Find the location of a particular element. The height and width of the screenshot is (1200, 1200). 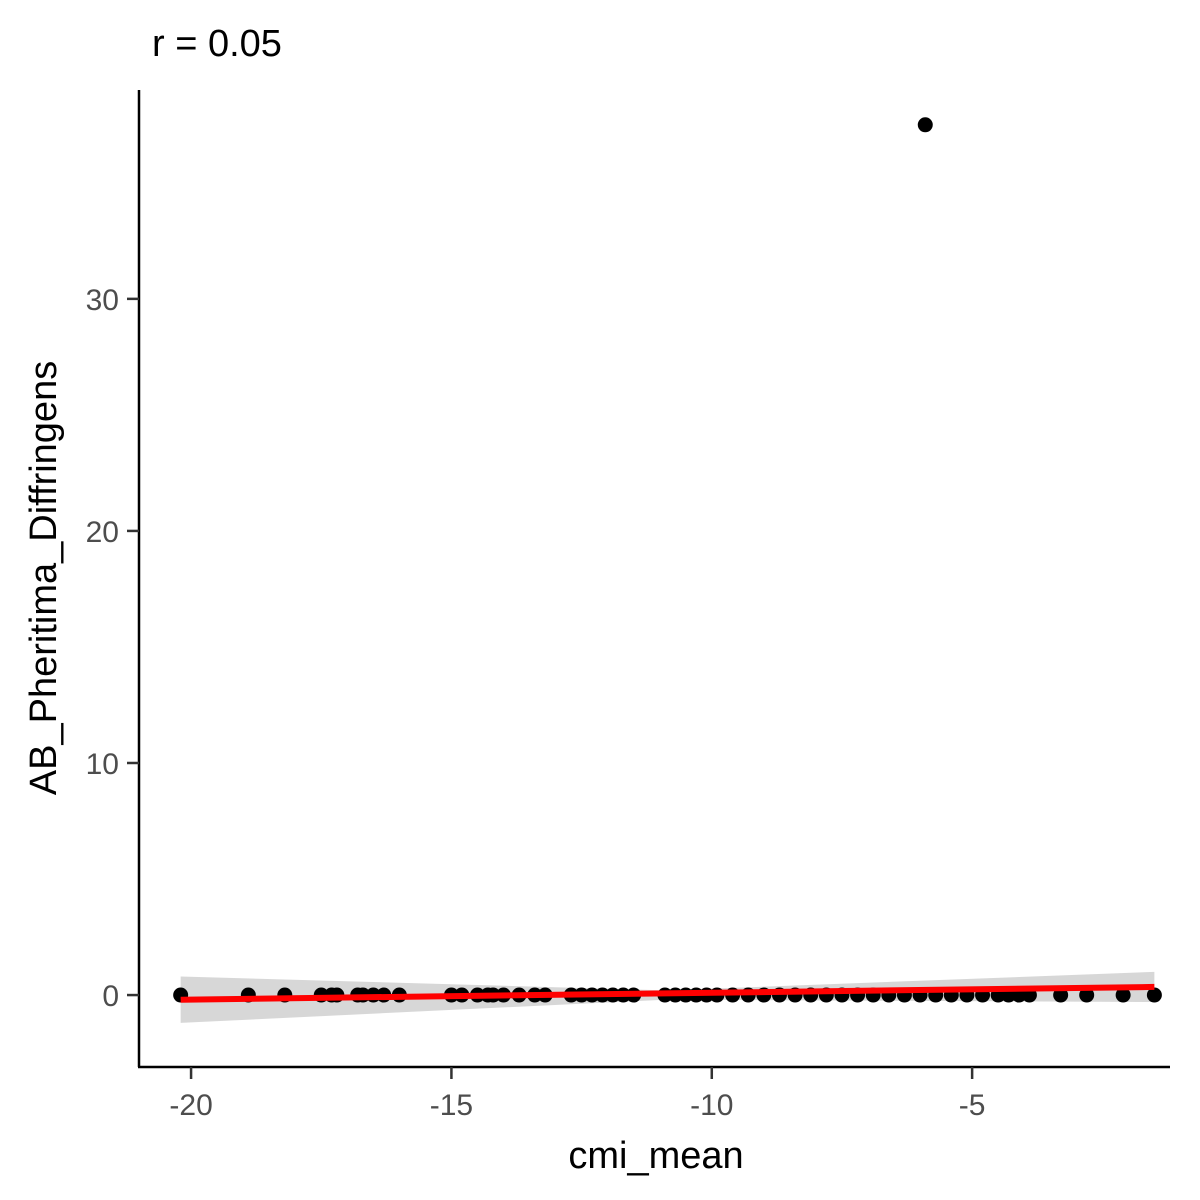

x-tick-label: -10 is located at coordinates (711, 1105).